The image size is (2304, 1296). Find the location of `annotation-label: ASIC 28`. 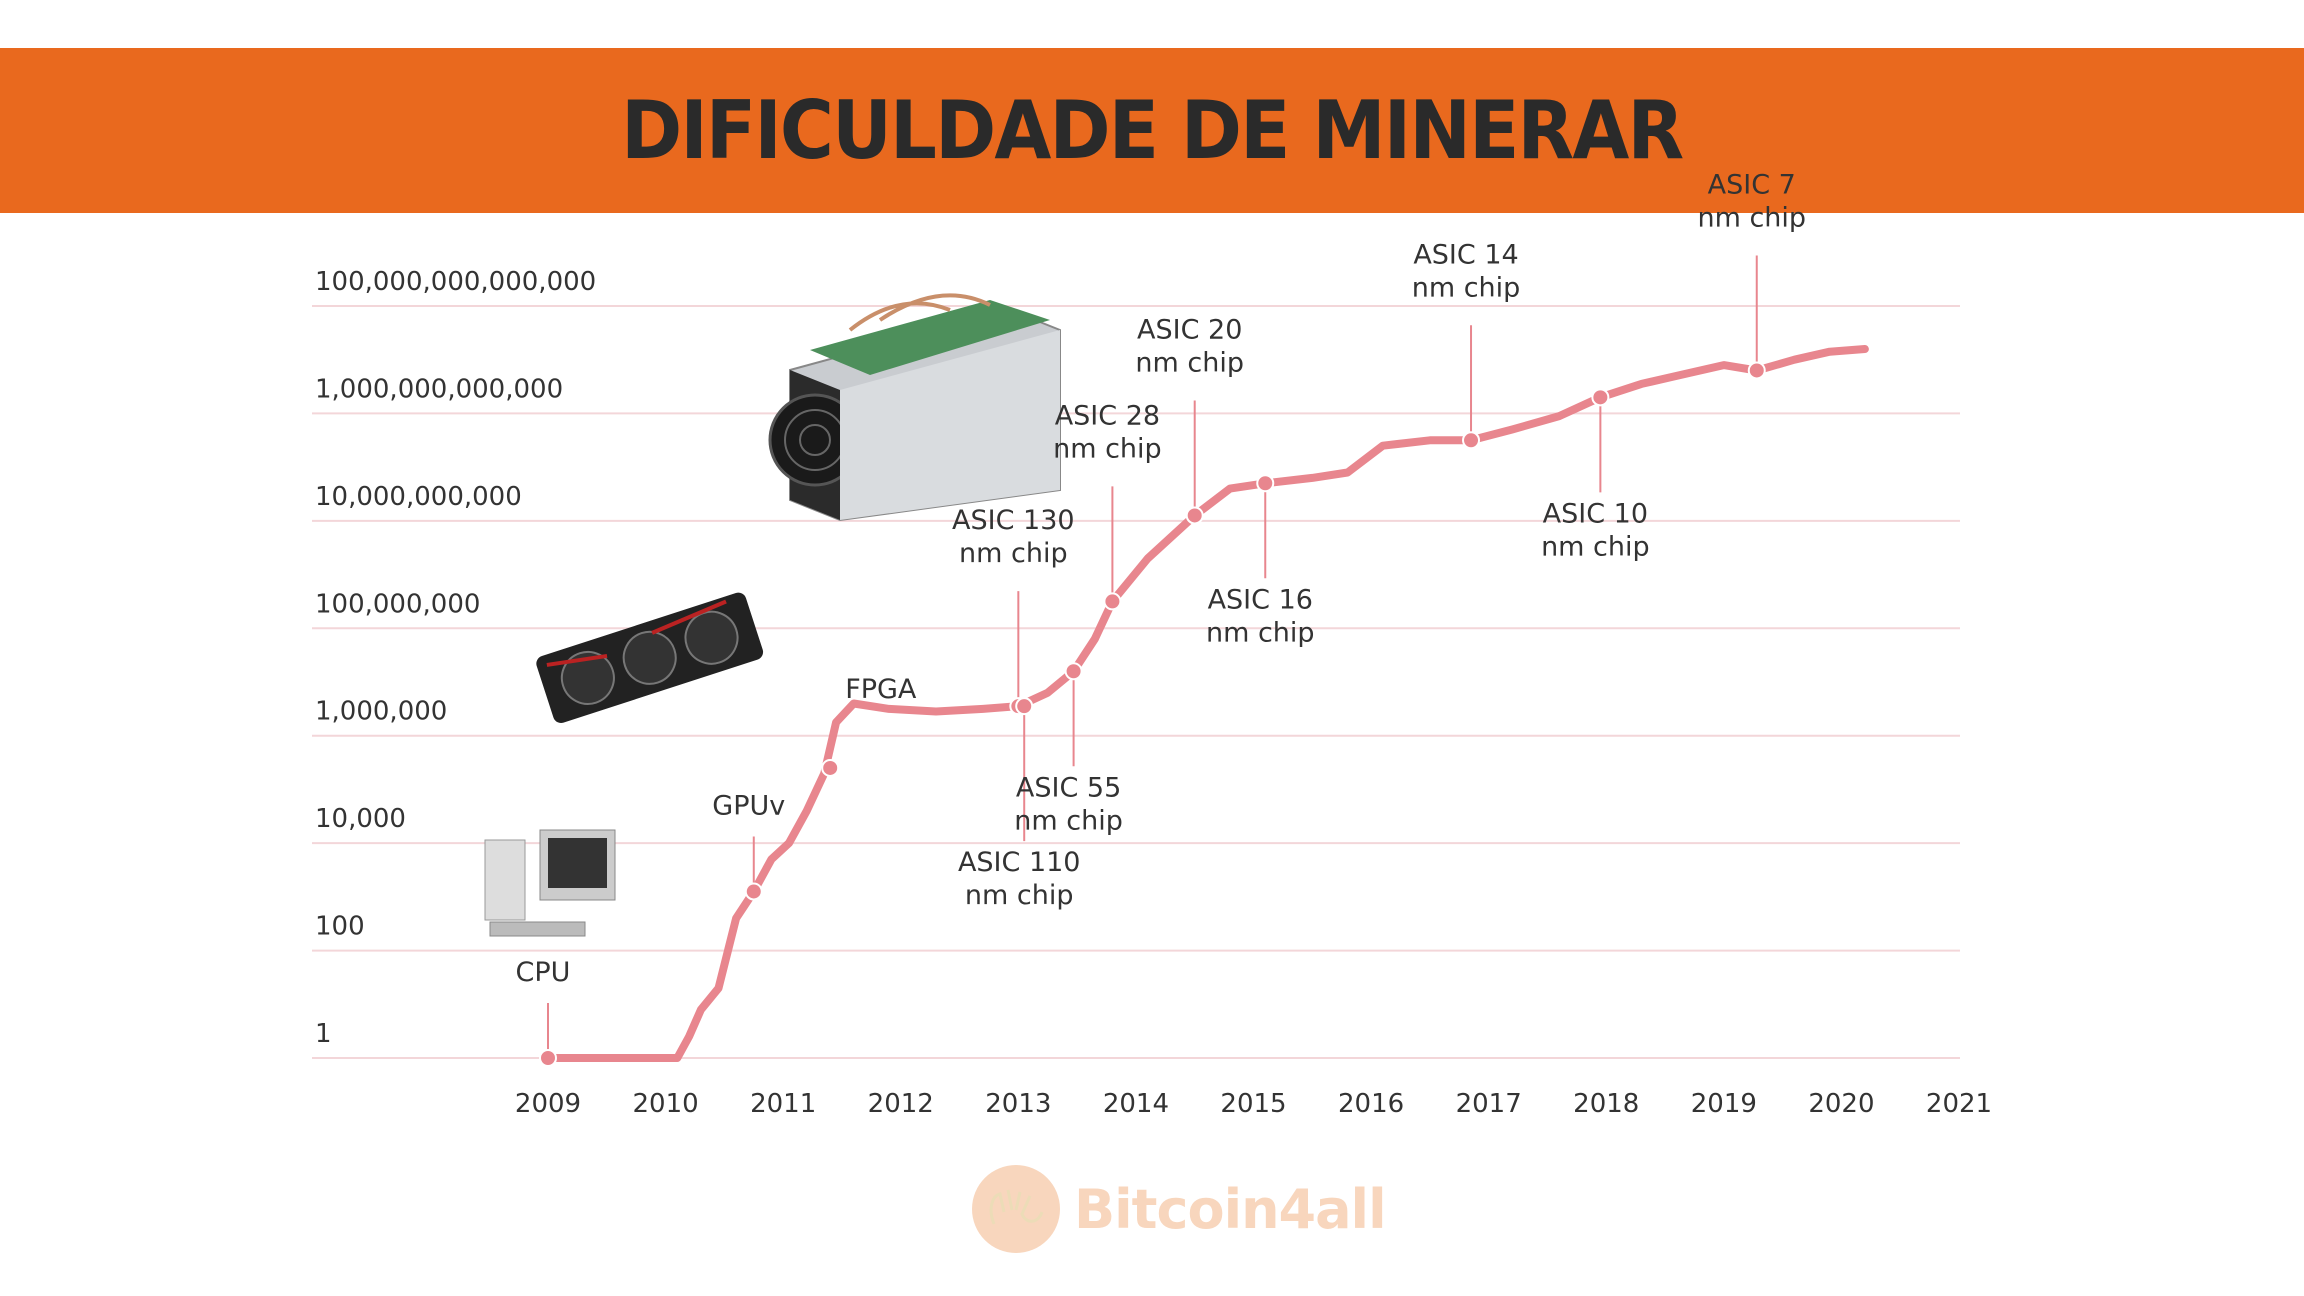

annotation-label: ASIC 28 is located at coordinates (1107, 415).